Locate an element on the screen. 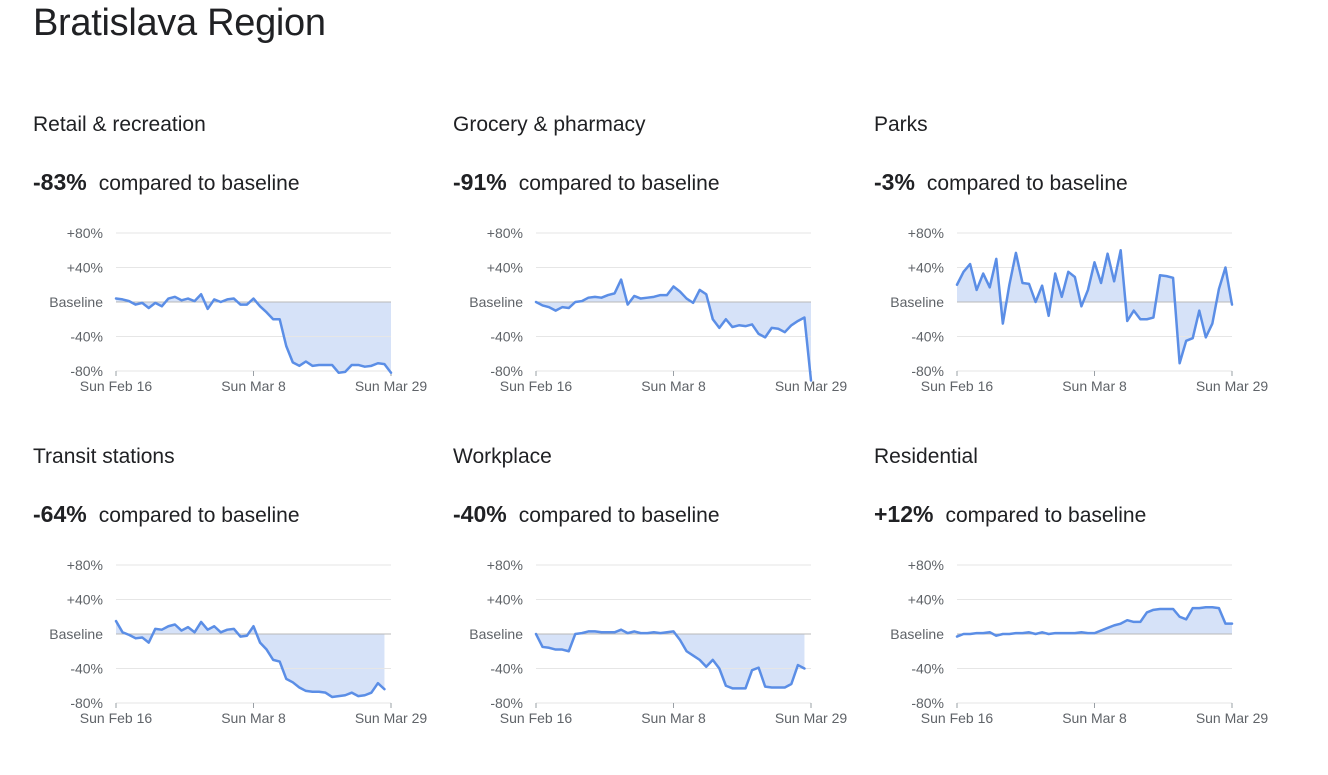  category-title: Workplace is located at coordinates (502, 456).